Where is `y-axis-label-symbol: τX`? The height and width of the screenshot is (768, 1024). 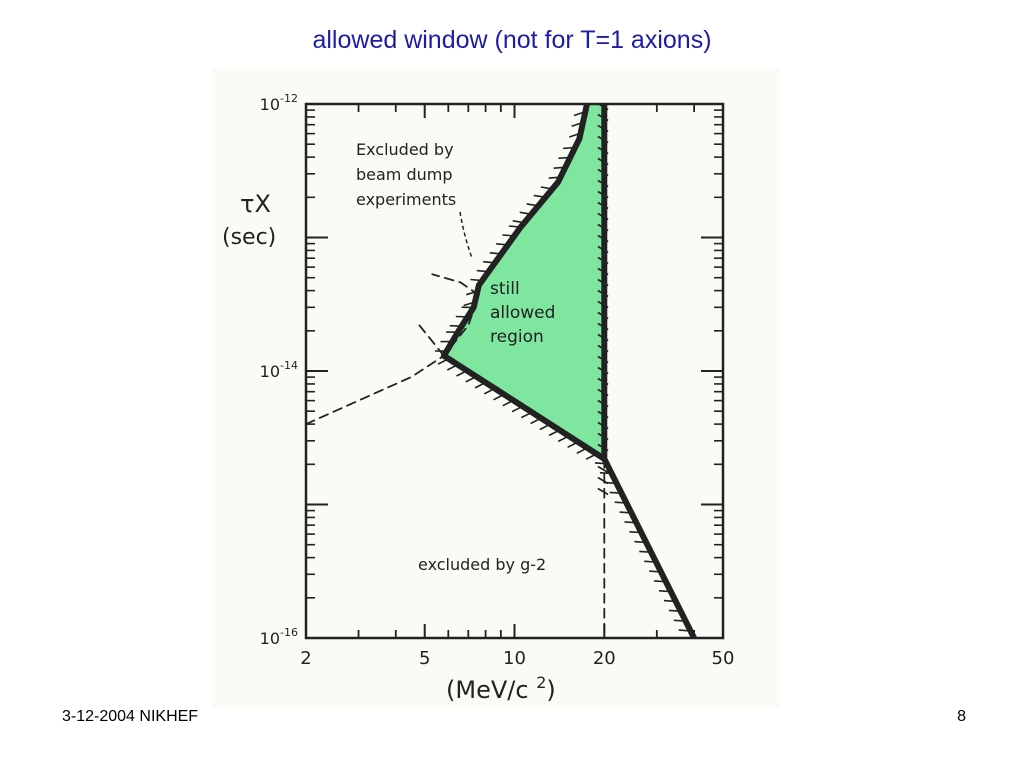 y-axis-label-symbol: τX is located at coordinates (255, 204).